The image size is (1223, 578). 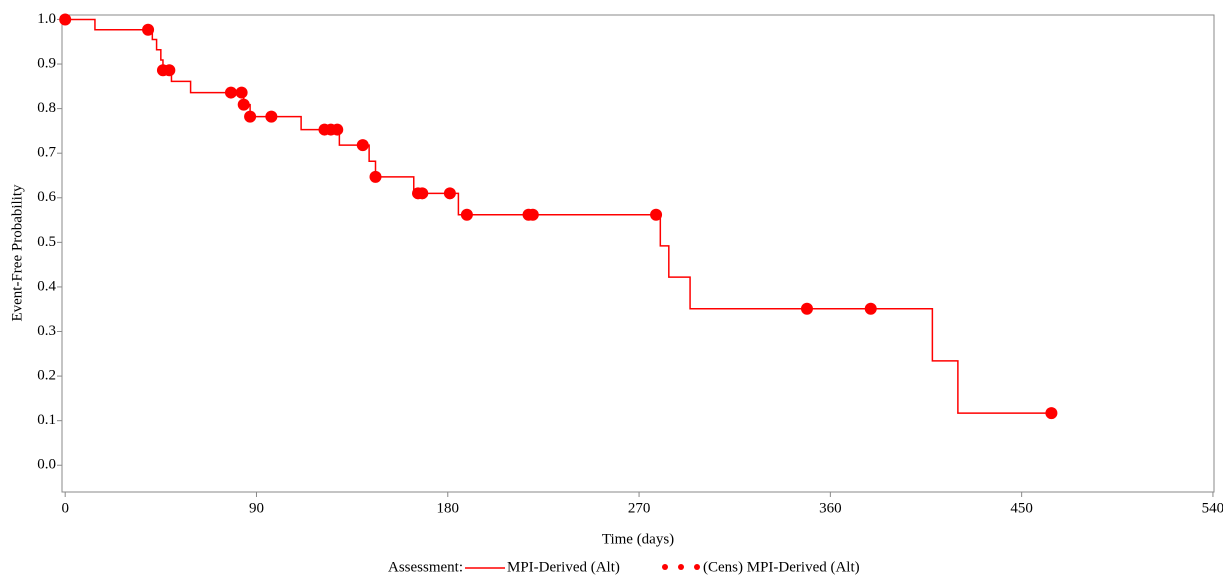 What do you see at coordinates (46, 420) in the screenshot?
I see `y-tick-label: 0.1` at bounding box center [46, 420].